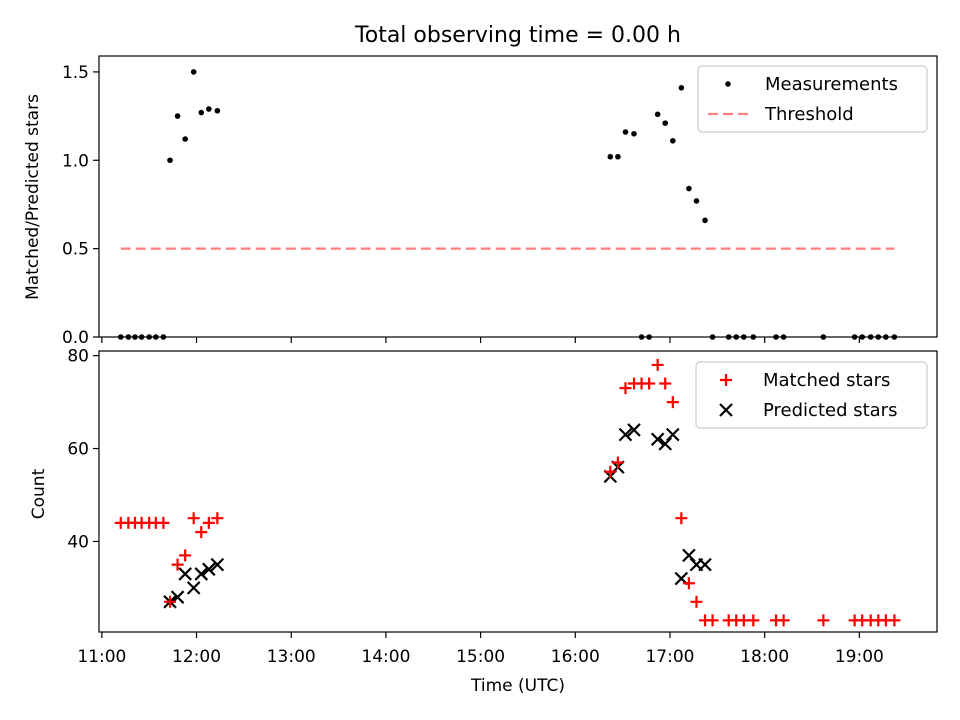 The width and height of the screenshot is (960, 720). What do you see at coordinates (385, 657) in the screenshot?
I see `bottom-xtick-label: 14:00` at bounding box center [385, 657].